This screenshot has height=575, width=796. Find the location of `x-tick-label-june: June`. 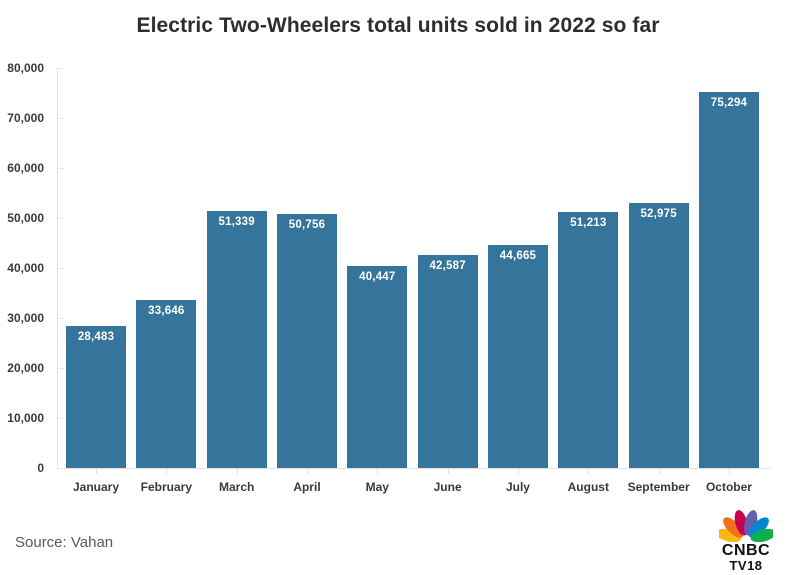

x-tick-label-june: June is located at coordinates (447, 487).